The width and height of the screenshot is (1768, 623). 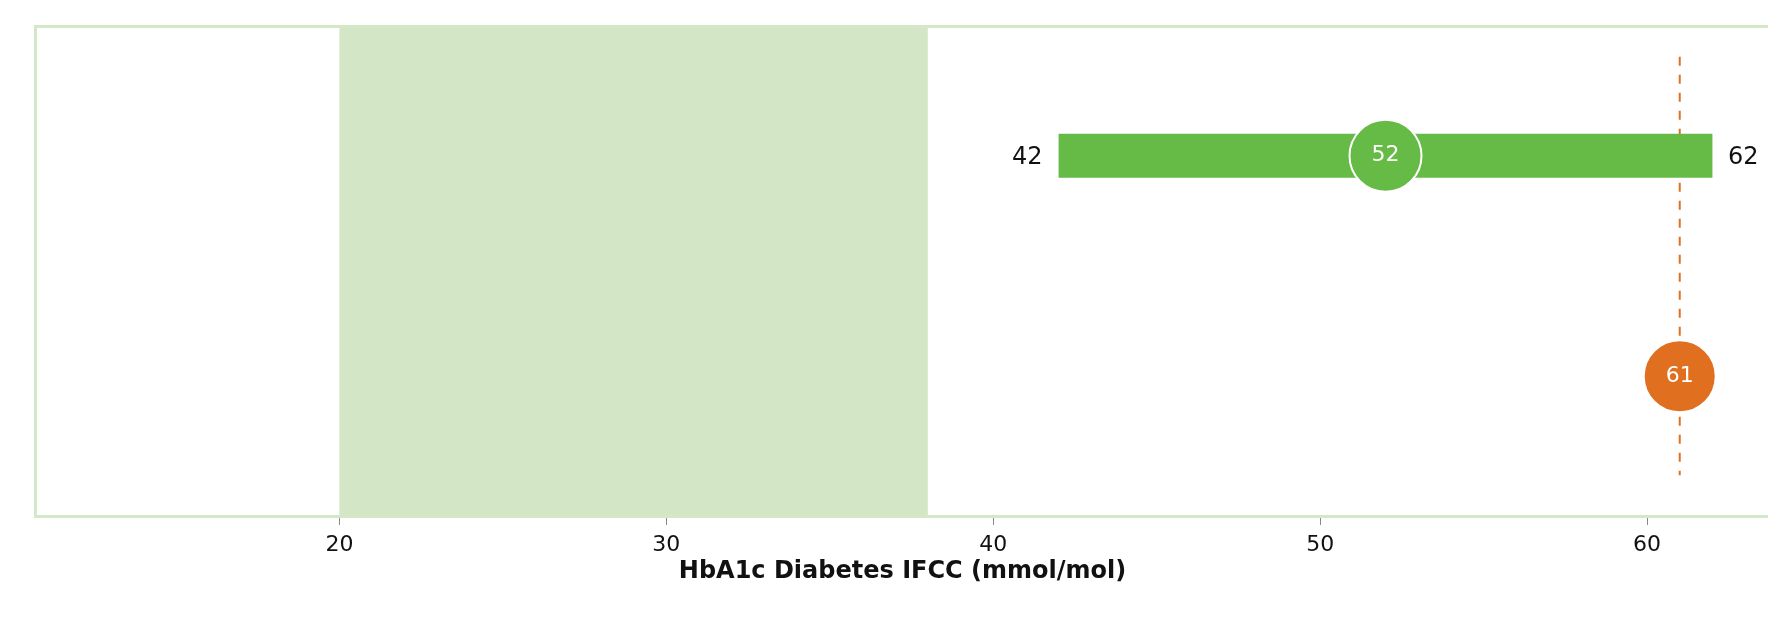 What do you see at coordinates (1320, 544) in the screenshot?
I see `x-tick-label: 50` at bounding box center [1320, 544].